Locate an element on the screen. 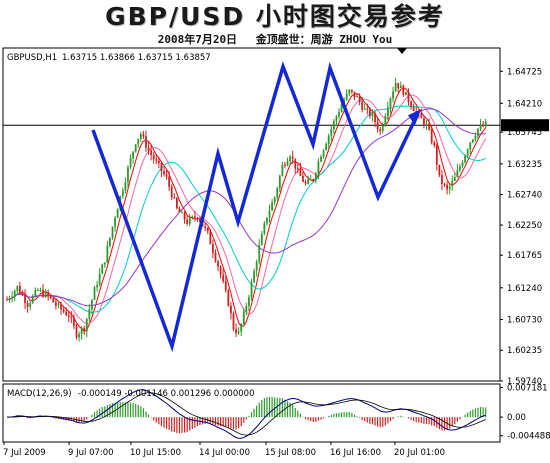 The height and width of the screenshot is (463, 550). time-tick-label: 15 Jul 08:00 is located at coordinates (290, 453).